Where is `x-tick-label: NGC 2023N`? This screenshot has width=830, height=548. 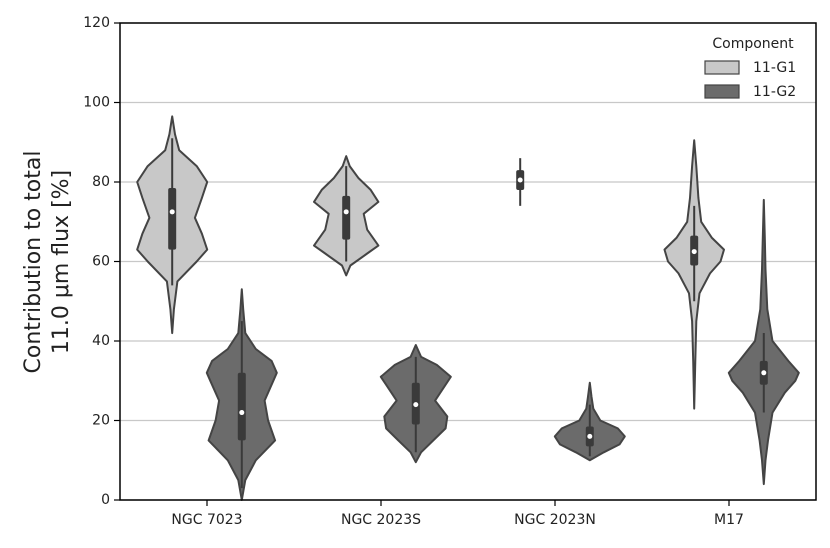 x-tick-label: NGC 2023N is located at coordinates (555, 520).